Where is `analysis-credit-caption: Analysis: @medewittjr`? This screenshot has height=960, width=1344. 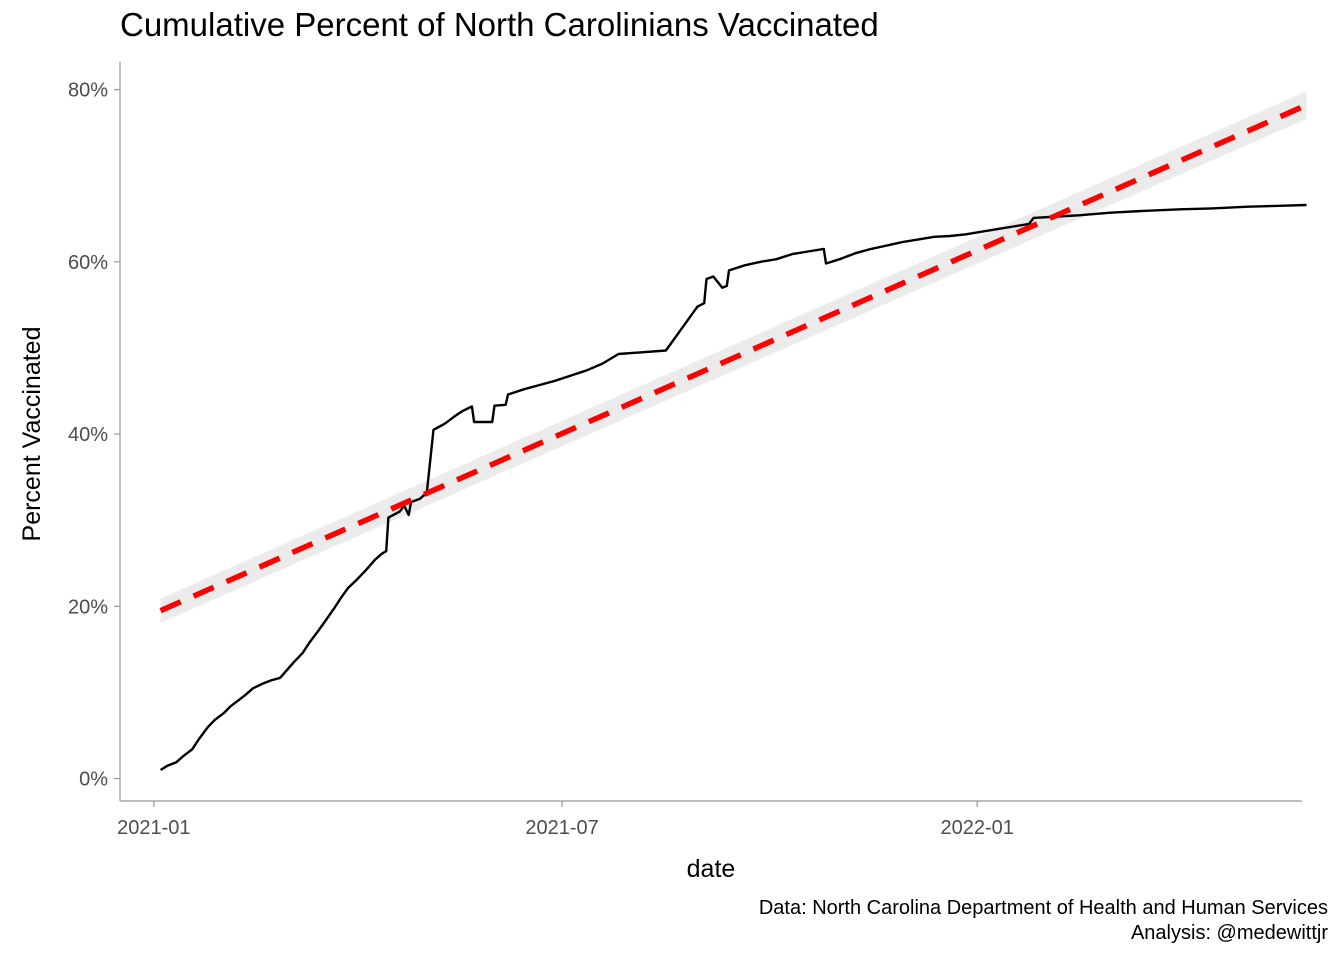
analysis-credit-caption: Analysis: @medewittjr is located at coordinates (1229, 933).